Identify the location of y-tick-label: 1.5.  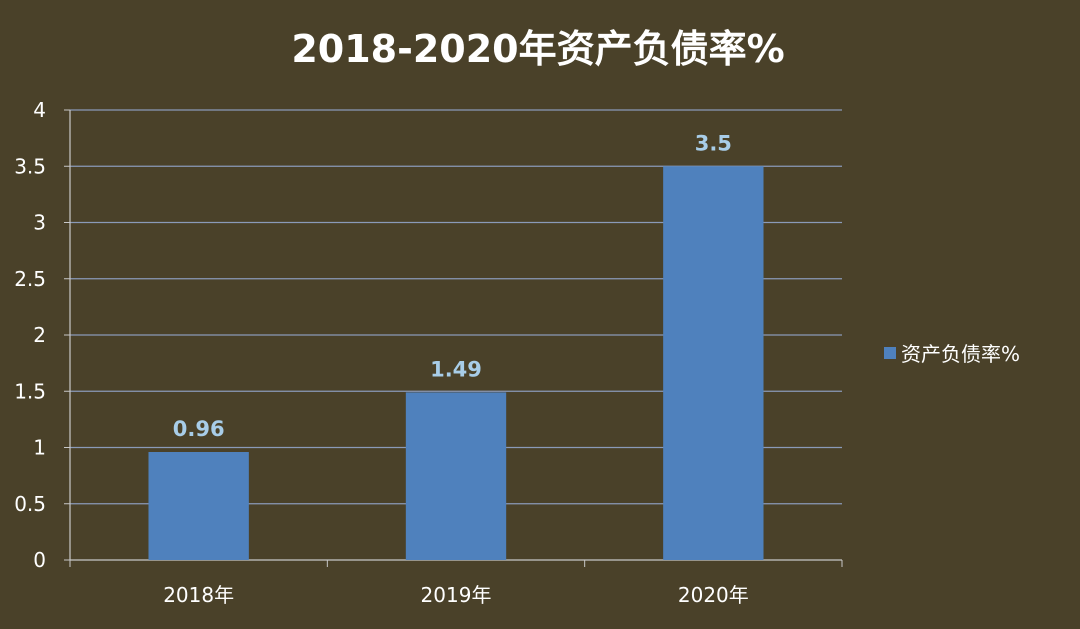
(30, 391).